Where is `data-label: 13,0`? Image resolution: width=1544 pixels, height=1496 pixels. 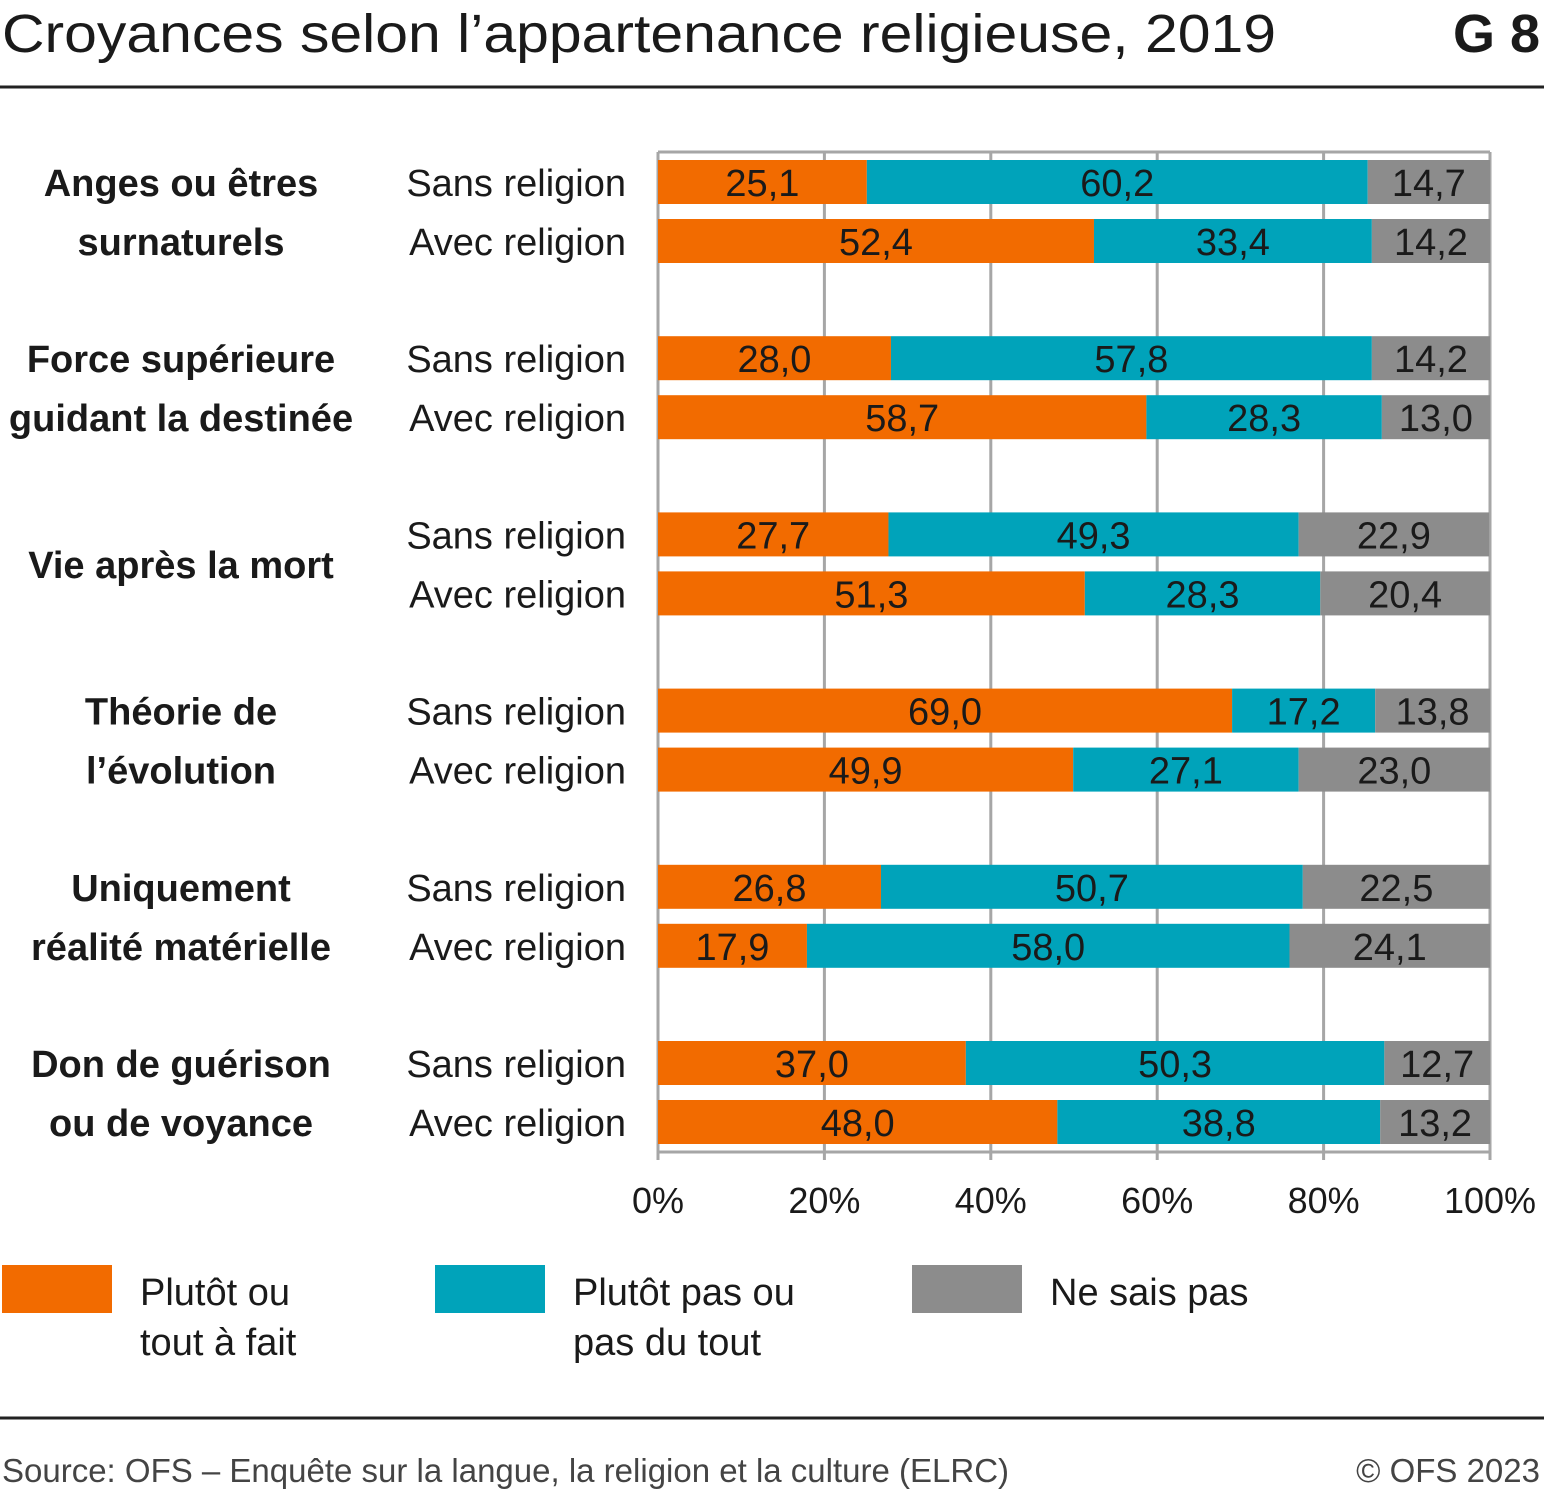 data-label: 13,0 is located at coordinates (1436, 419).